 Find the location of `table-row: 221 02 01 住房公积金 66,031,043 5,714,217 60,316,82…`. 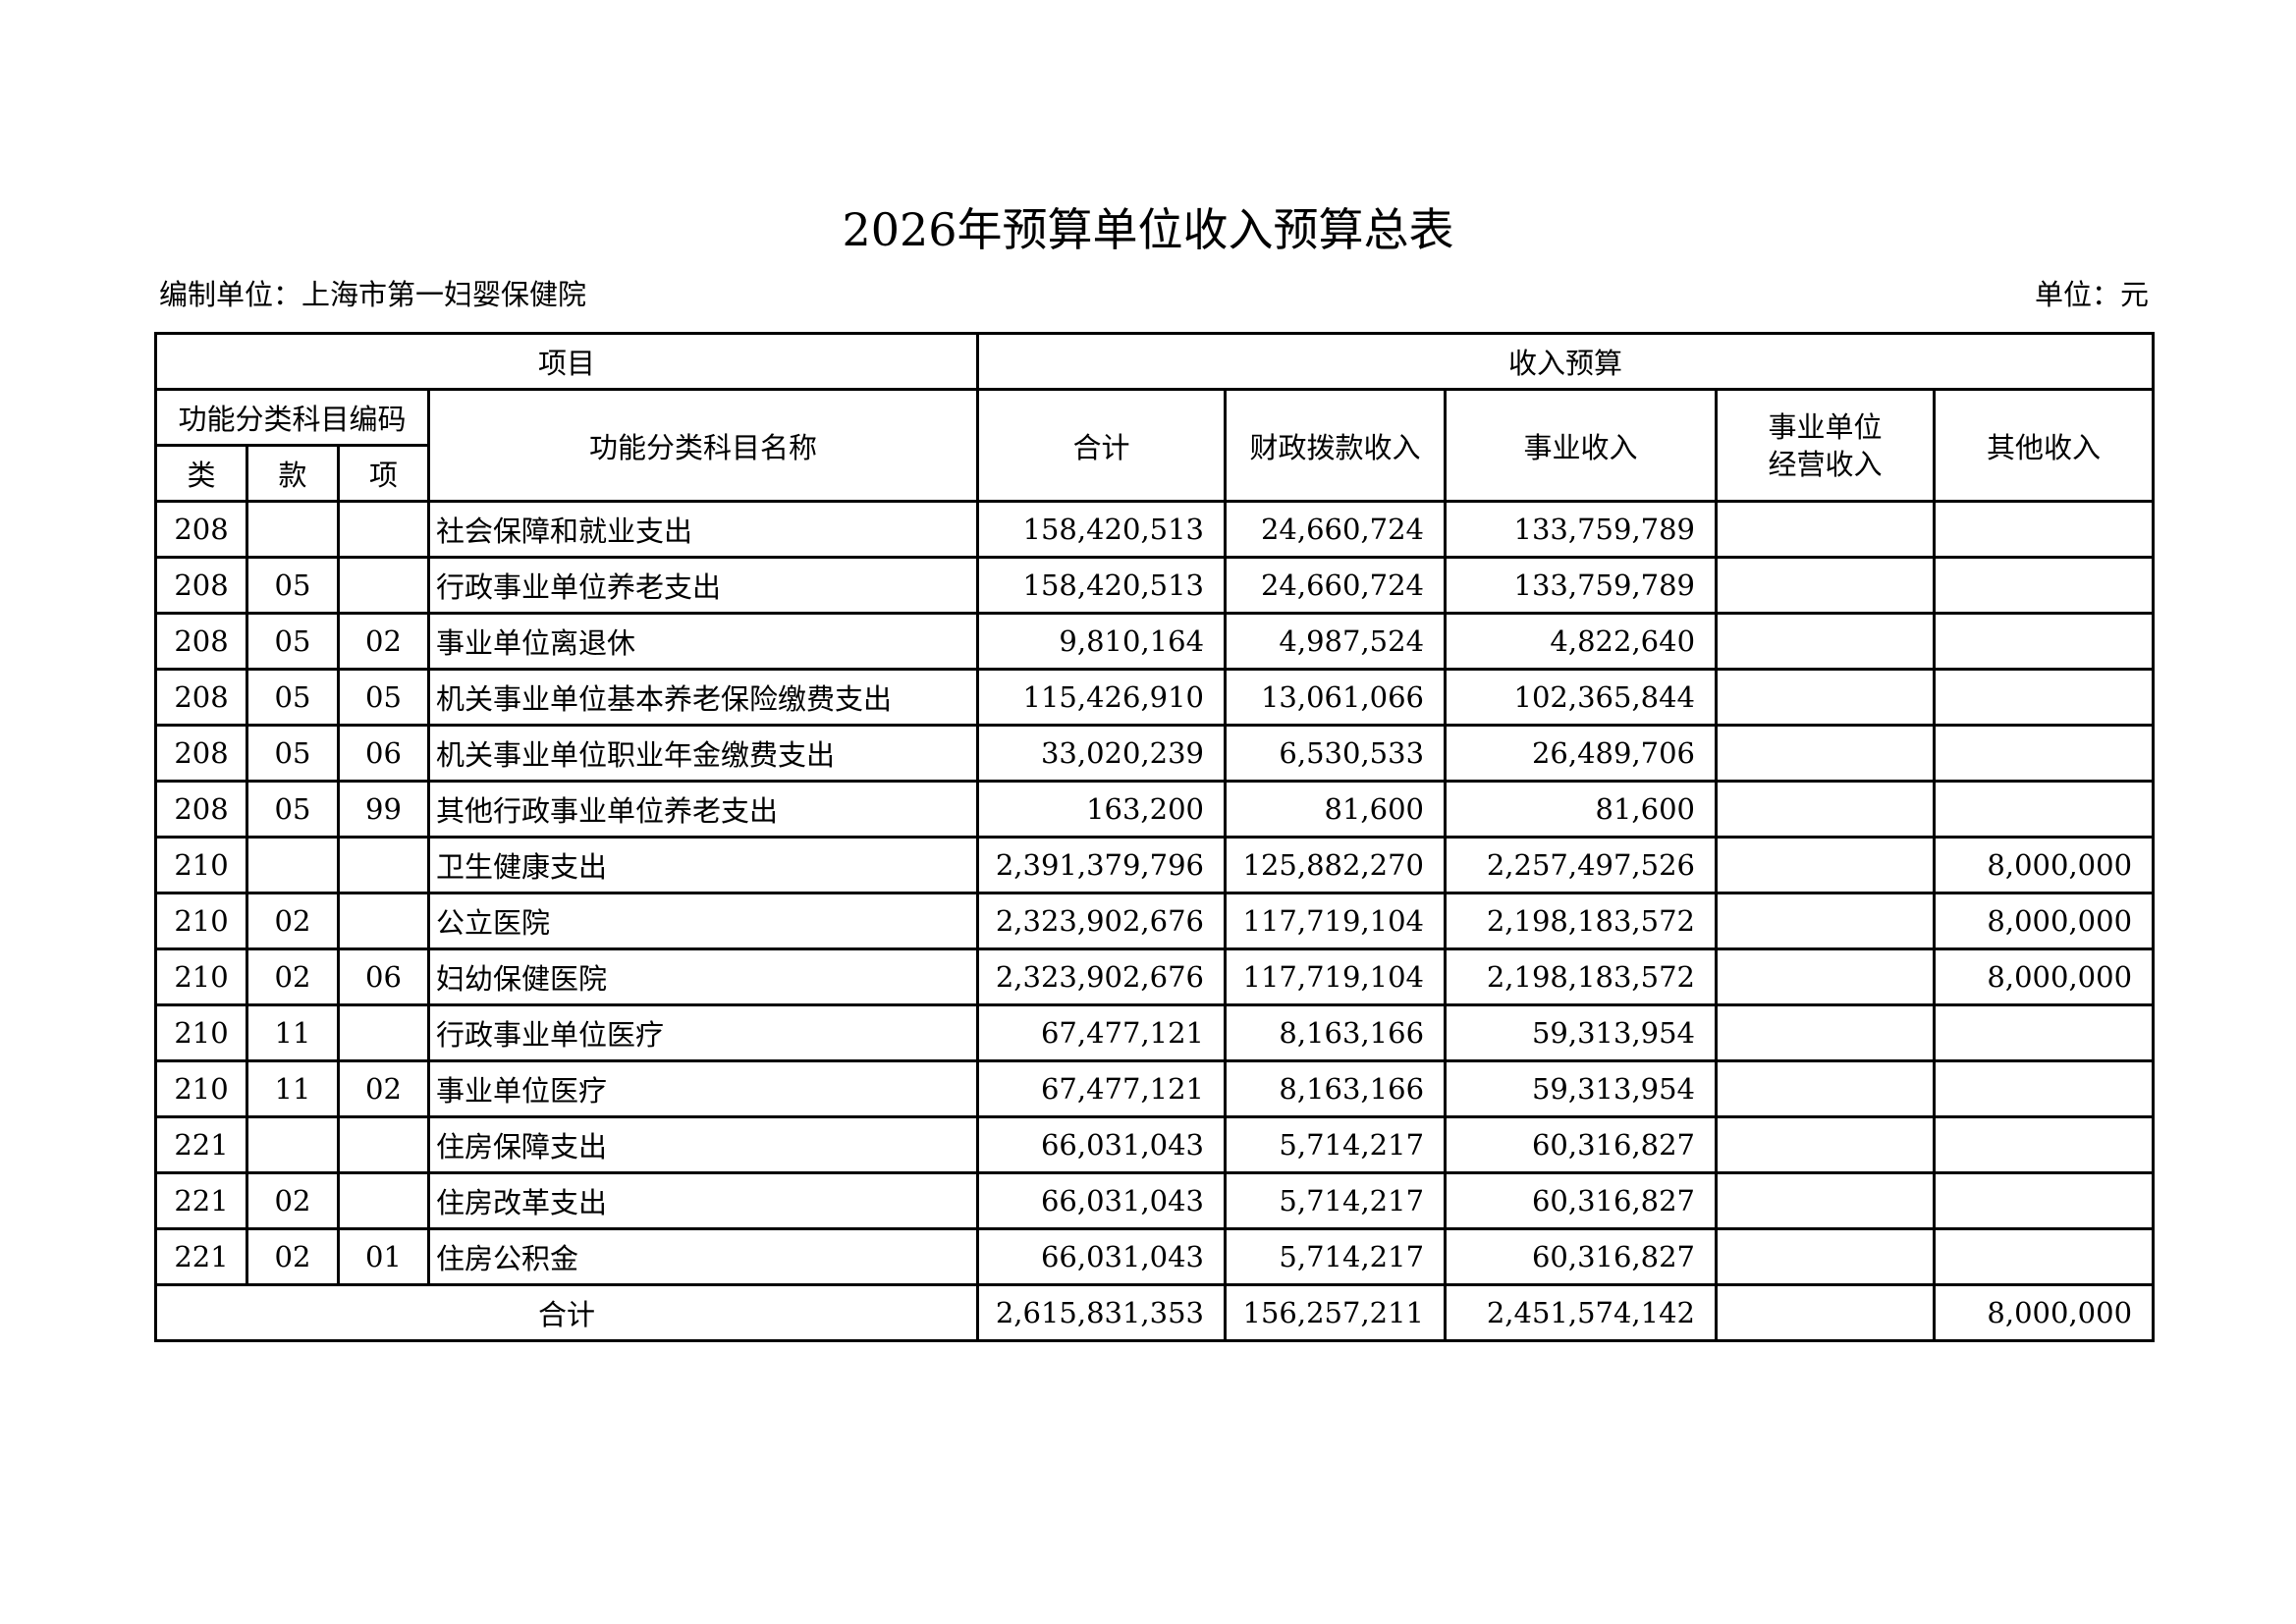

table-row: 221 02 01 住房公积金 66,031,043 5,714,217 60,316,82… is located at coordinates (1155, 1256).